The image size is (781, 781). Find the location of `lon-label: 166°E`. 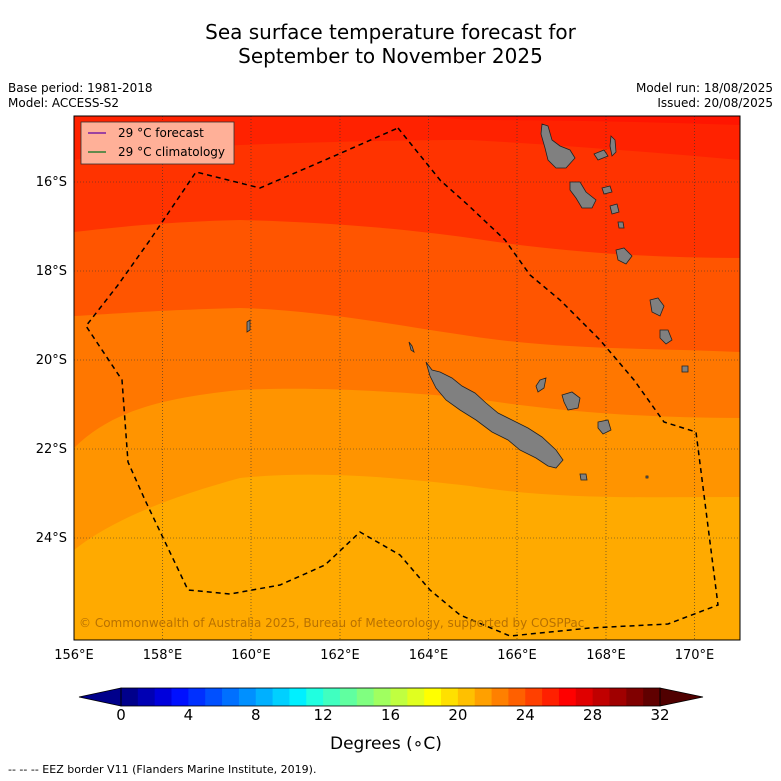

lon-label: 166°E is located at coordinates (517, 655).